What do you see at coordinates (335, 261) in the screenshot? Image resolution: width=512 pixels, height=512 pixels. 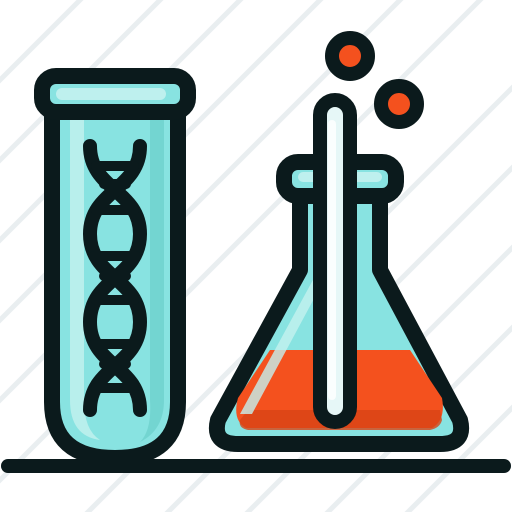 I see `stirring-rod` at bounding box center [335, 261].